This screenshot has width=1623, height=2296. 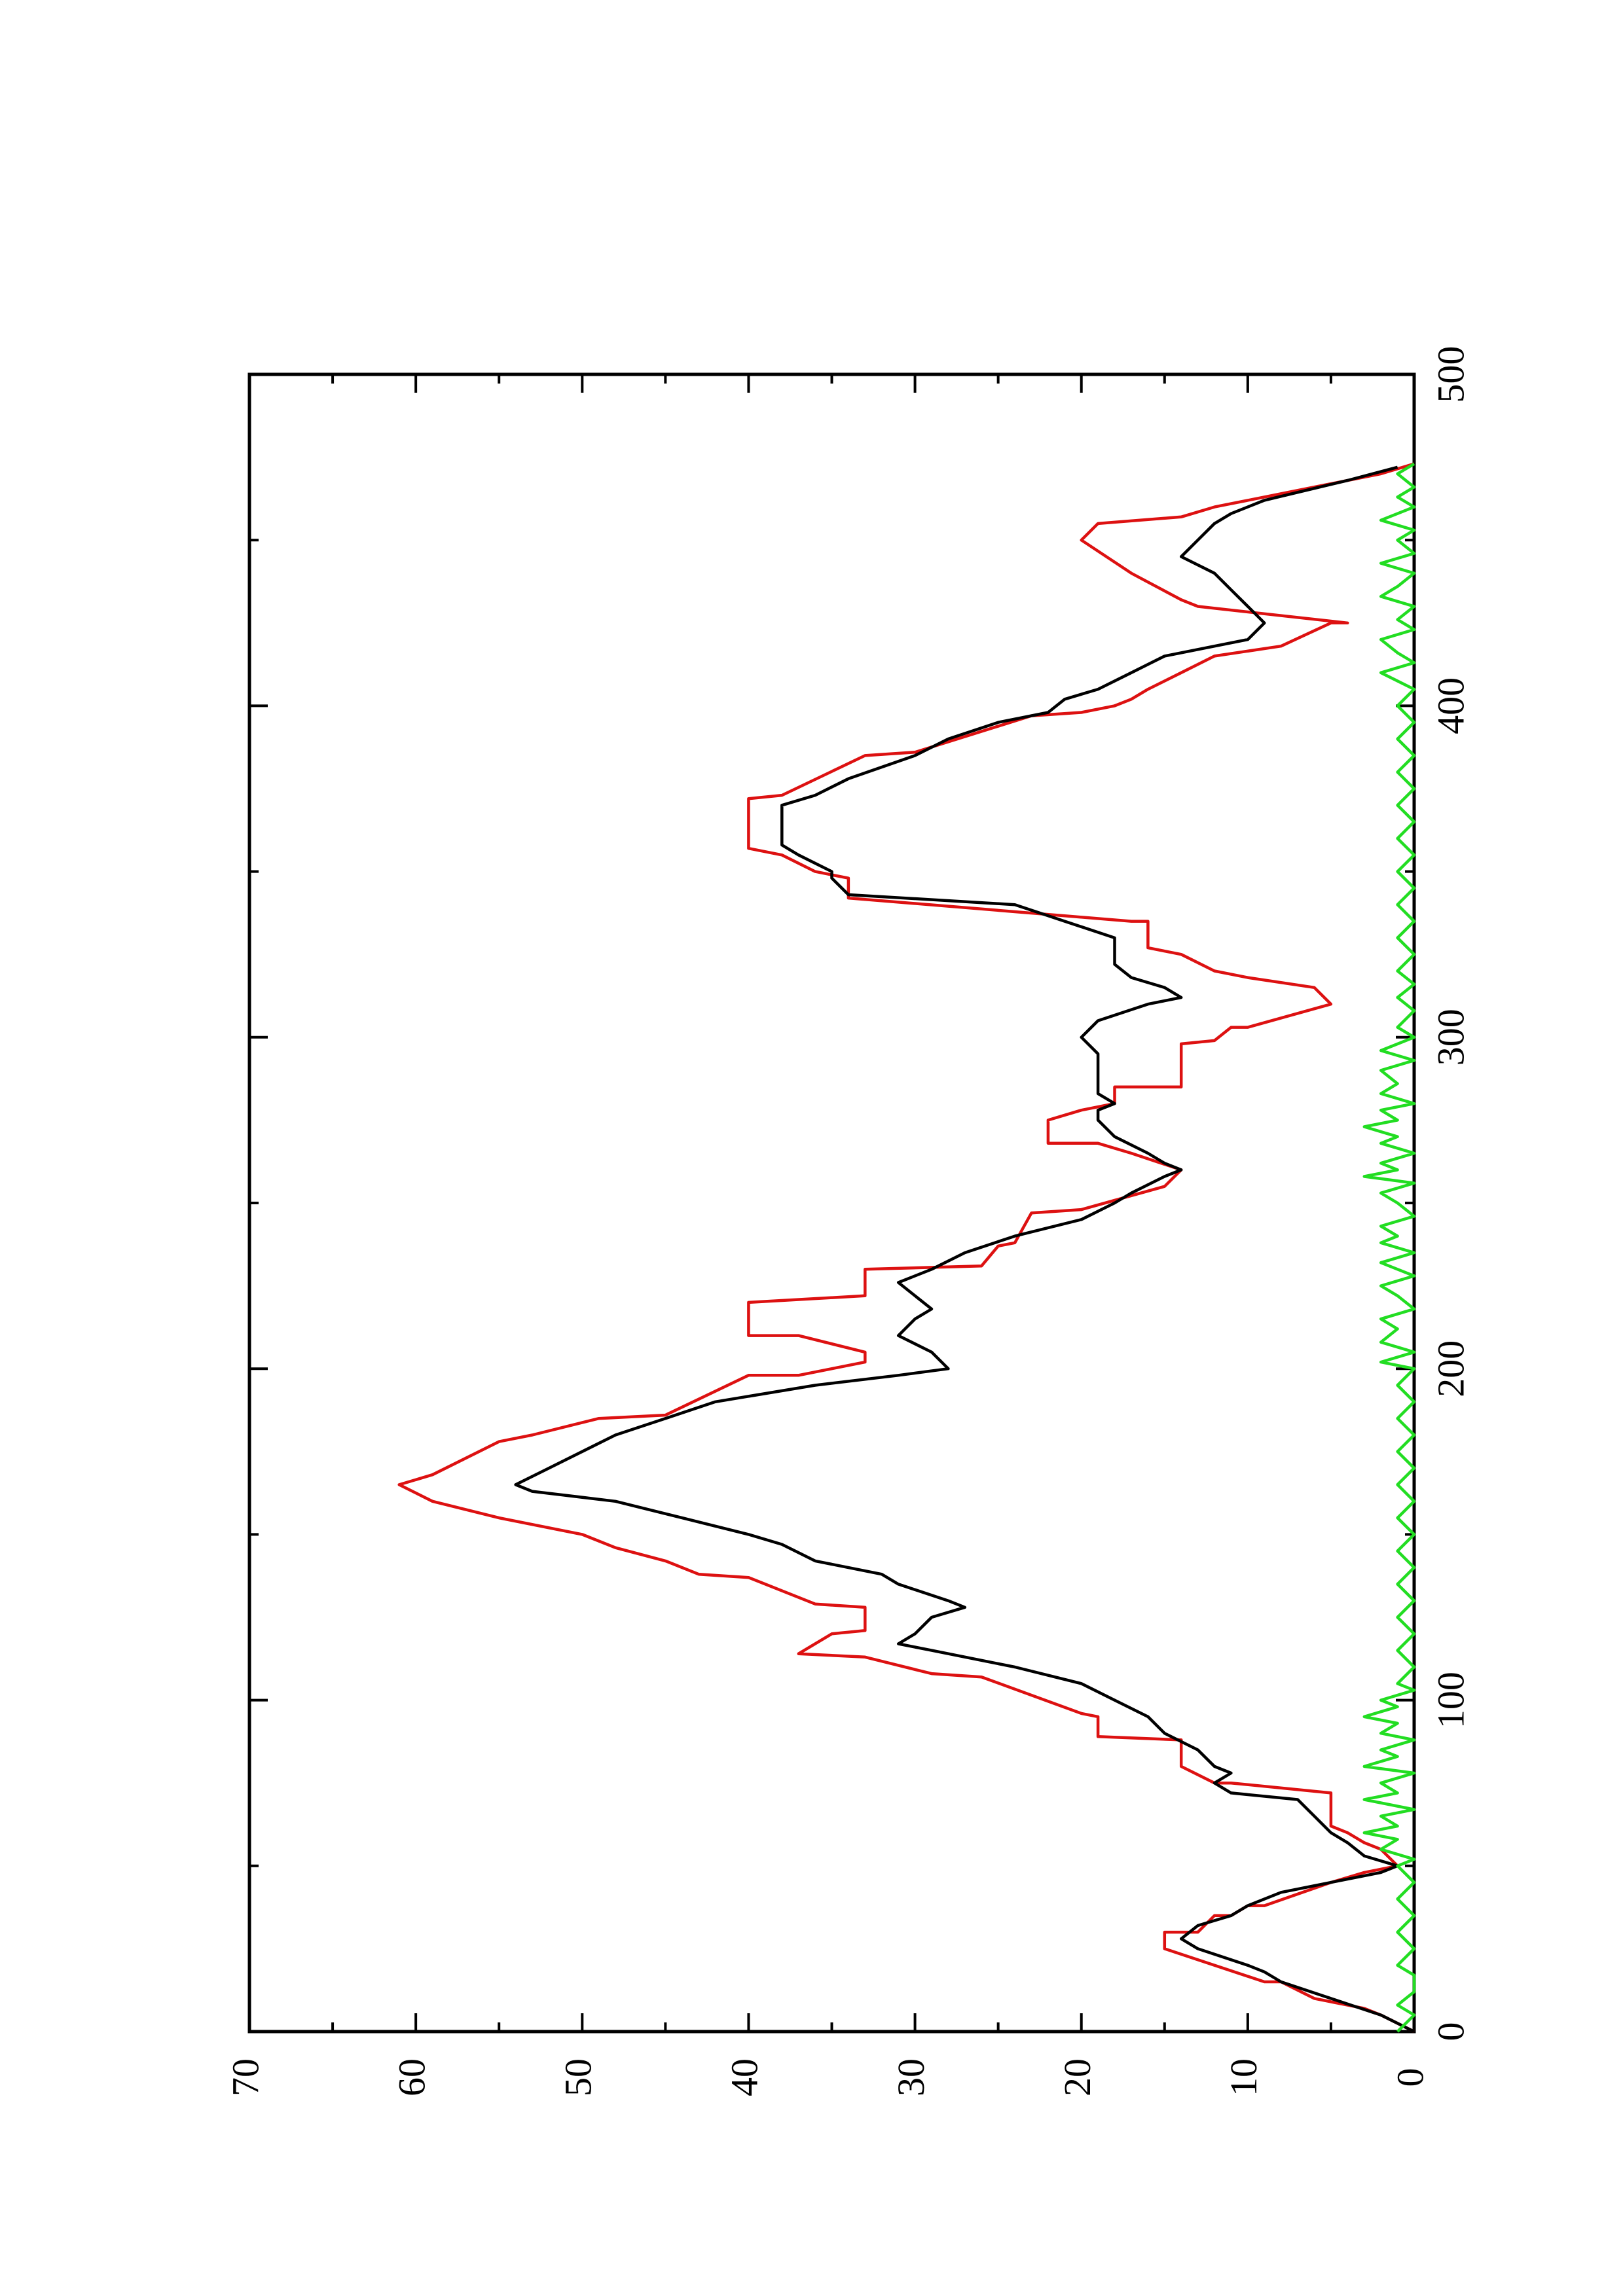 I want to click on y-tick-label: 50, so click(x=578, y=2077).